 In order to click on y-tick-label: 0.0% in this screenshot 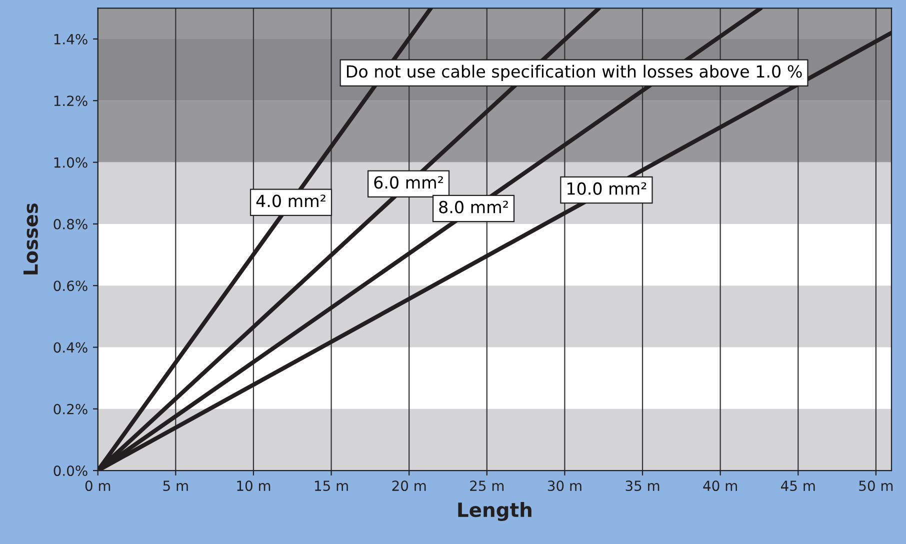, I will do `click(71, 471)`.